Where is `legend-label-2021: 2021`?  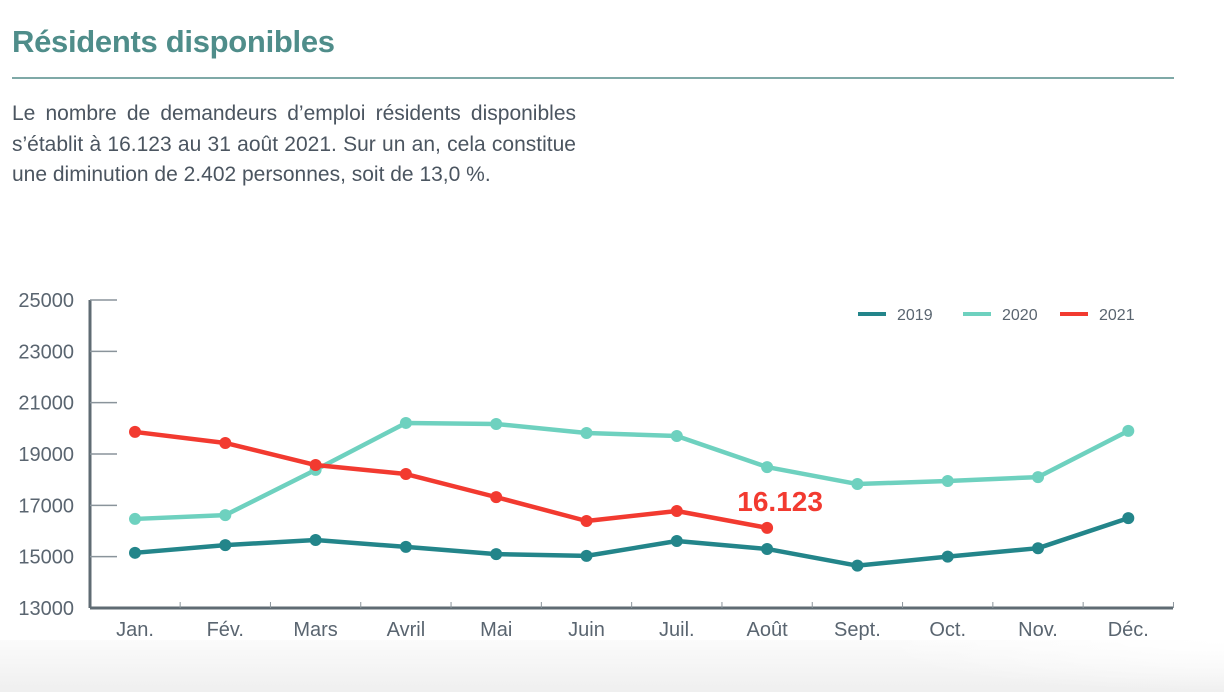
legend-label-2021: 2021 is located at coordinates (1117, 315).